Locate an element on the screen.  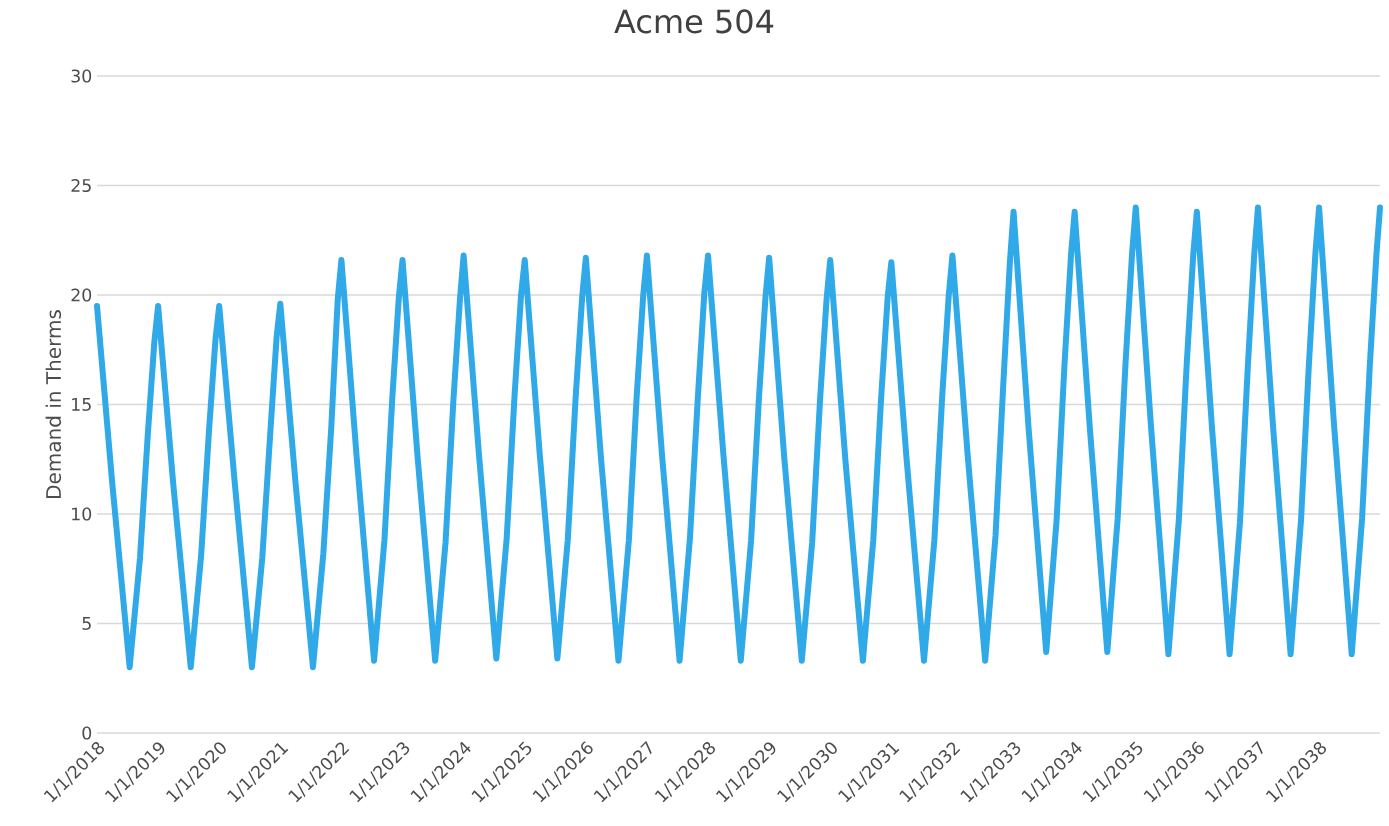
y-tick-label: 20 is located at coordinates (81, 295).